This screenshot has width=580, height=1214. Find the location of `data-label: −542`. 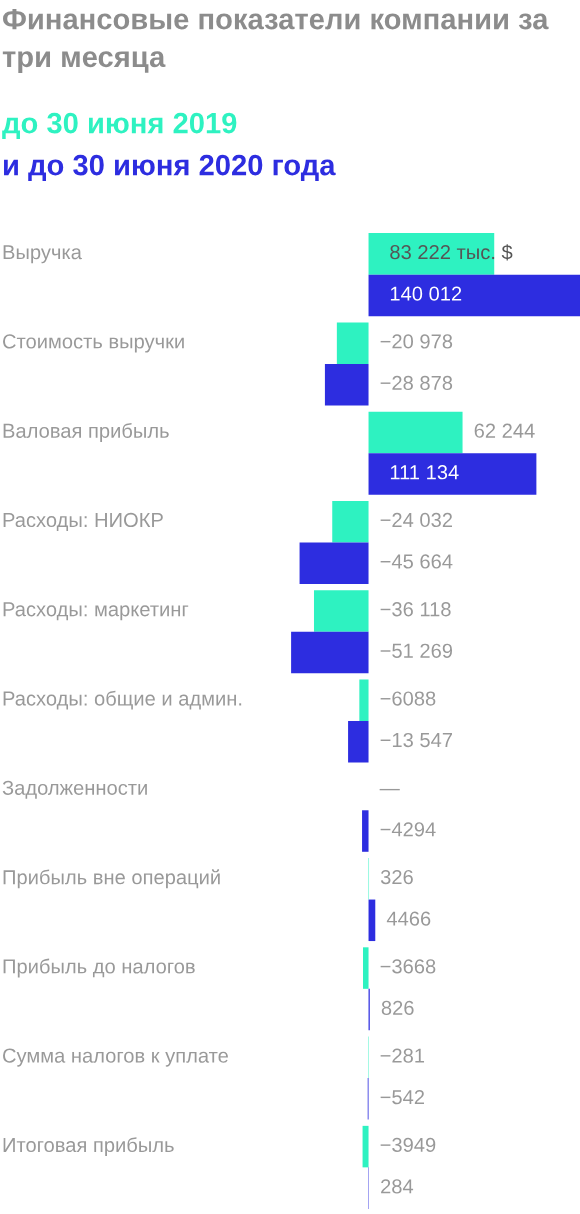

data-label: −542 is located at coordinates (402, 1097).